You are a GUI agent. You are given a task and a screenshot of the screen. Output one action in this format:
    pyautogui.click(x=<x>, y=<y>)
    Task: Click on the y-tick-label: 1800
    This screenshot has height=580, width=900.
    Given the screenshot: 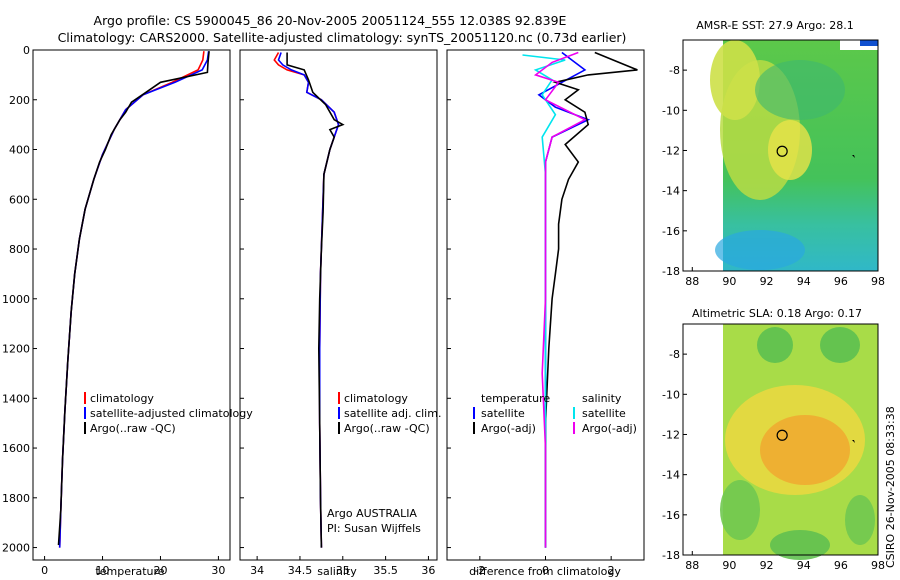 What is the action you would take?
    pyautogui.click(x=16, y=498)
    